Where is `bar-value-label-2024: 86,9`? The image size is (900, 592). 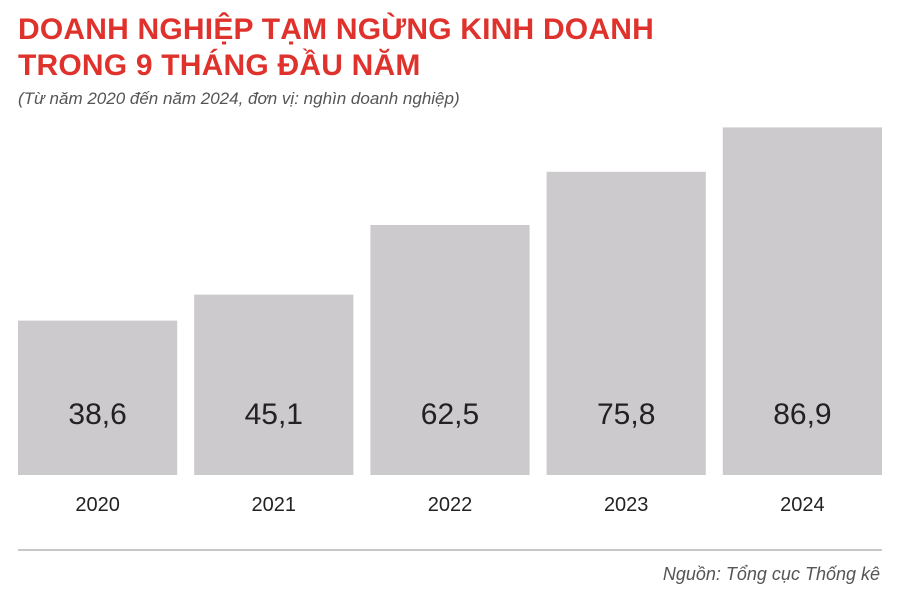 bar-value-label-2024: 86,9 is located at coordinates (802, 414).